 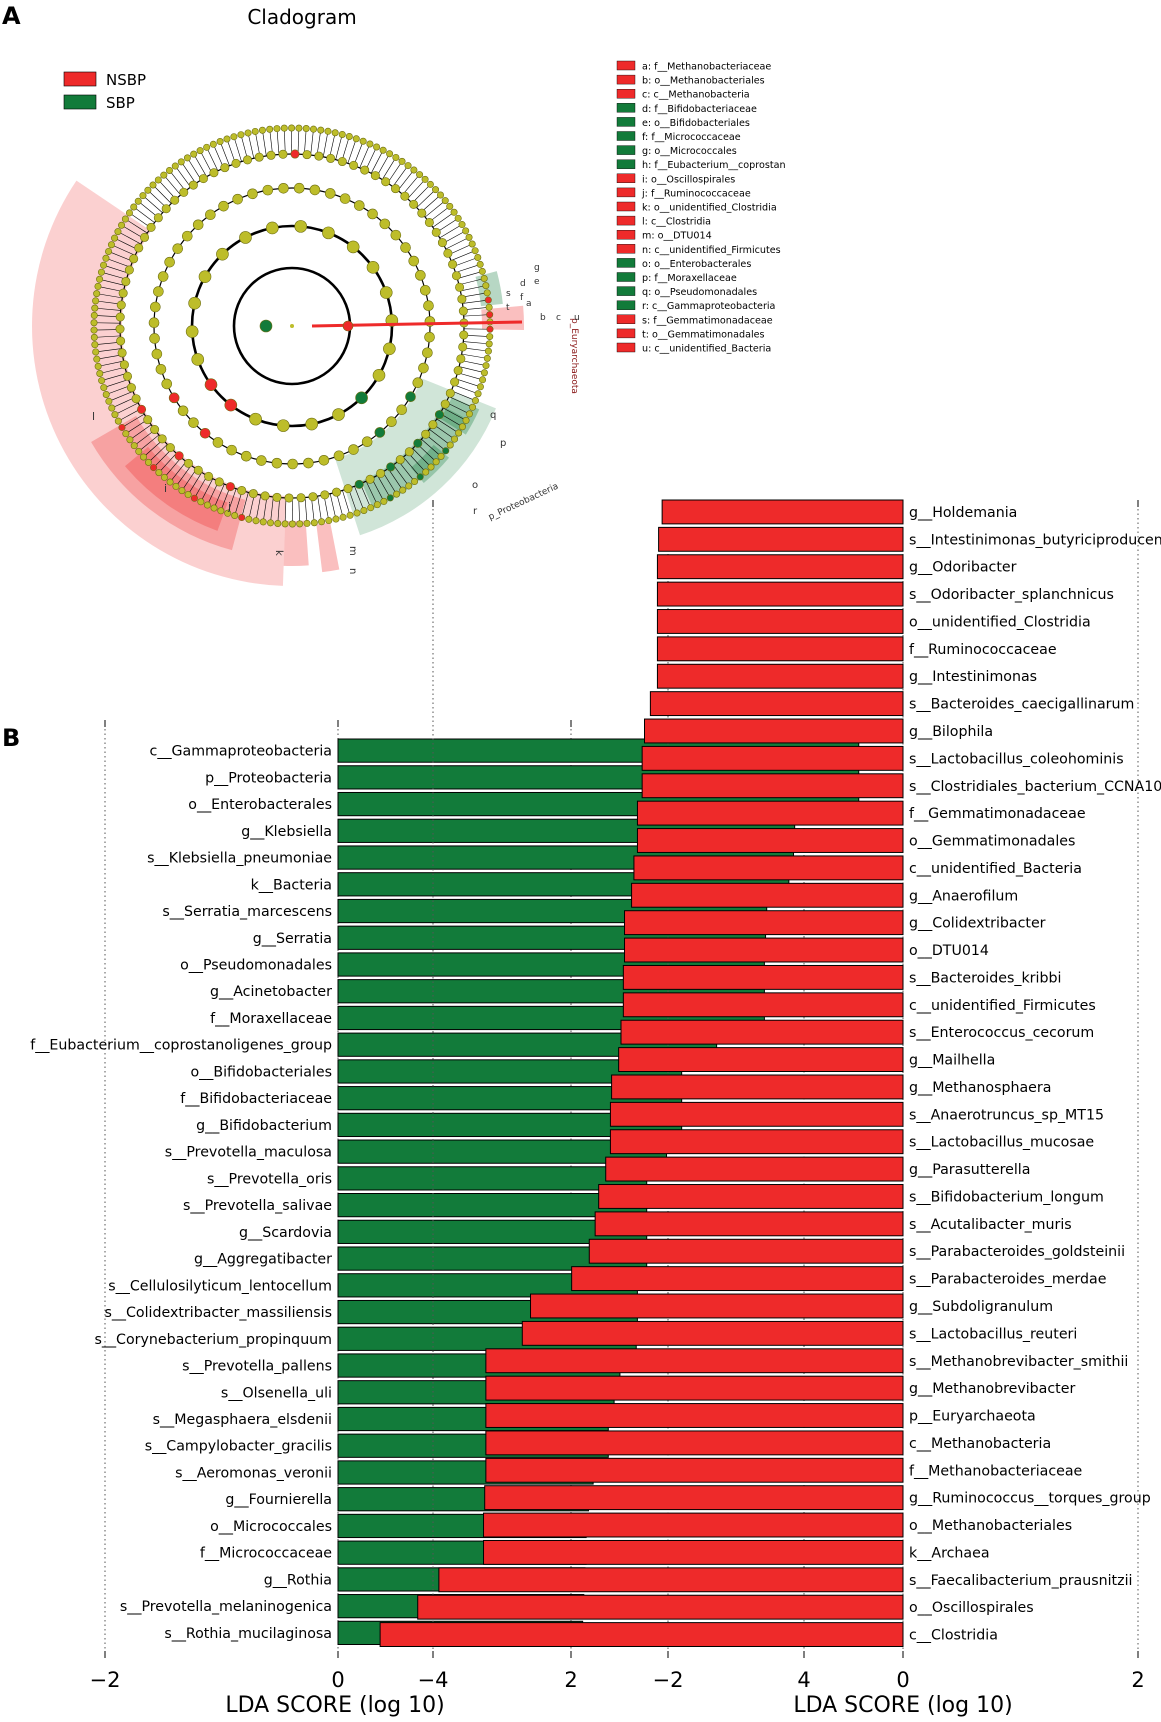 I want to click on category-label: s__Lactobacillus_reuteri, so click(x=993, y=1334).